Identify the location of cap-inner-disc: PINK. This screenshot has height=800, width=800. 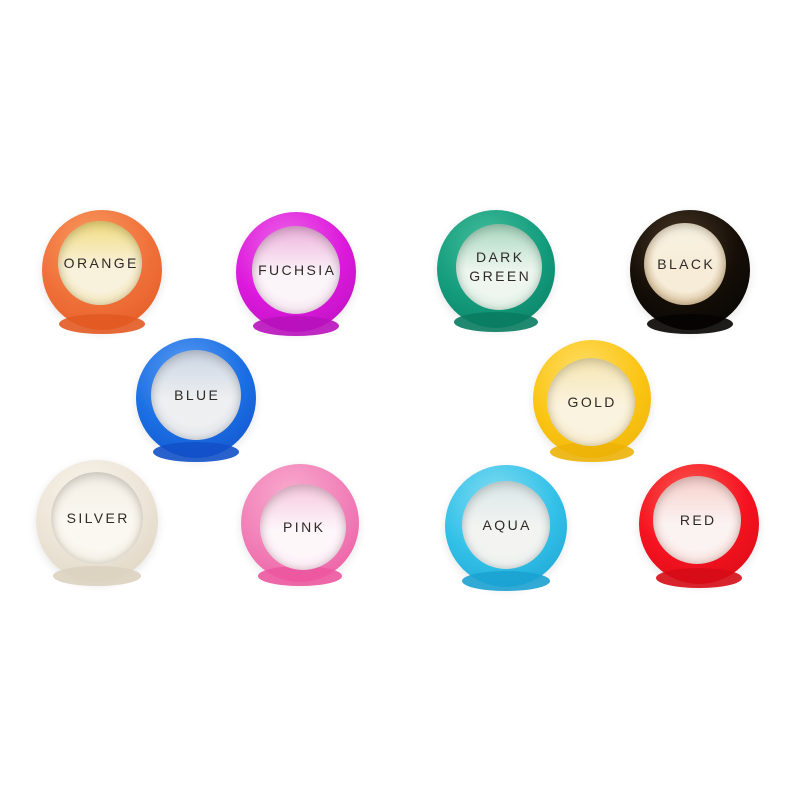
(303, 527).